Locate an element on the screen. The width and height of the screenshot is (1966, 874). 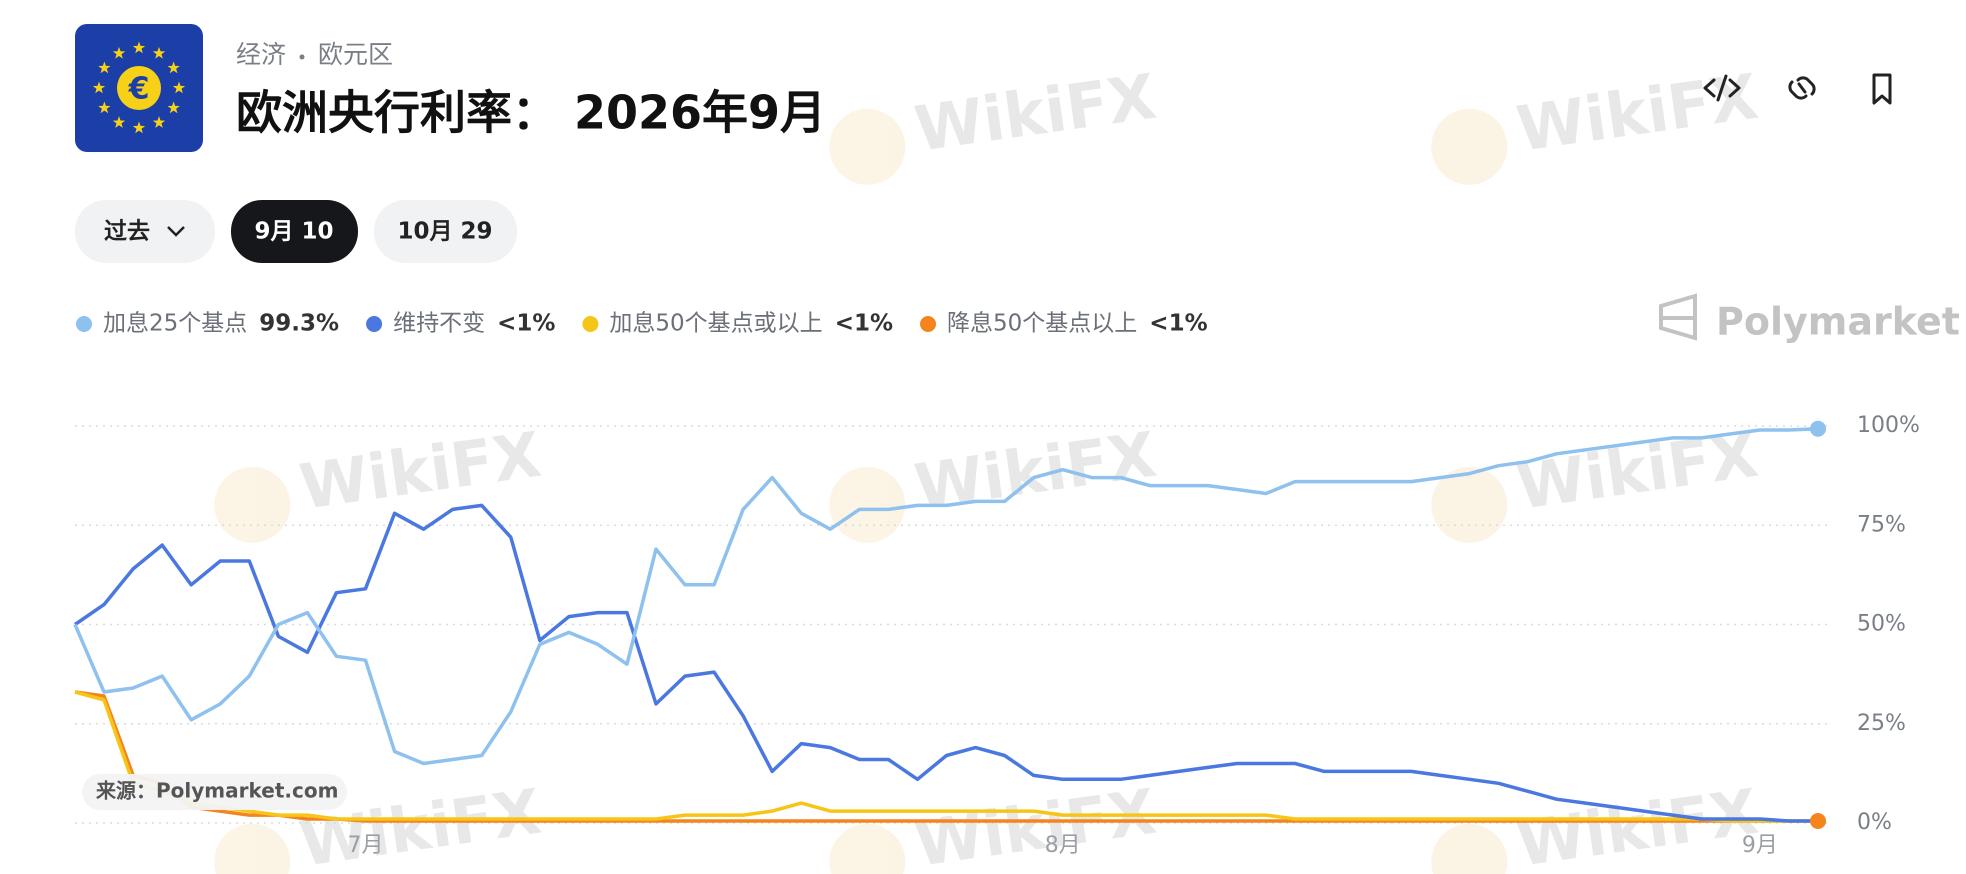
source-badge: 来源：Polymarket.com is located at coordinates (214, 792).